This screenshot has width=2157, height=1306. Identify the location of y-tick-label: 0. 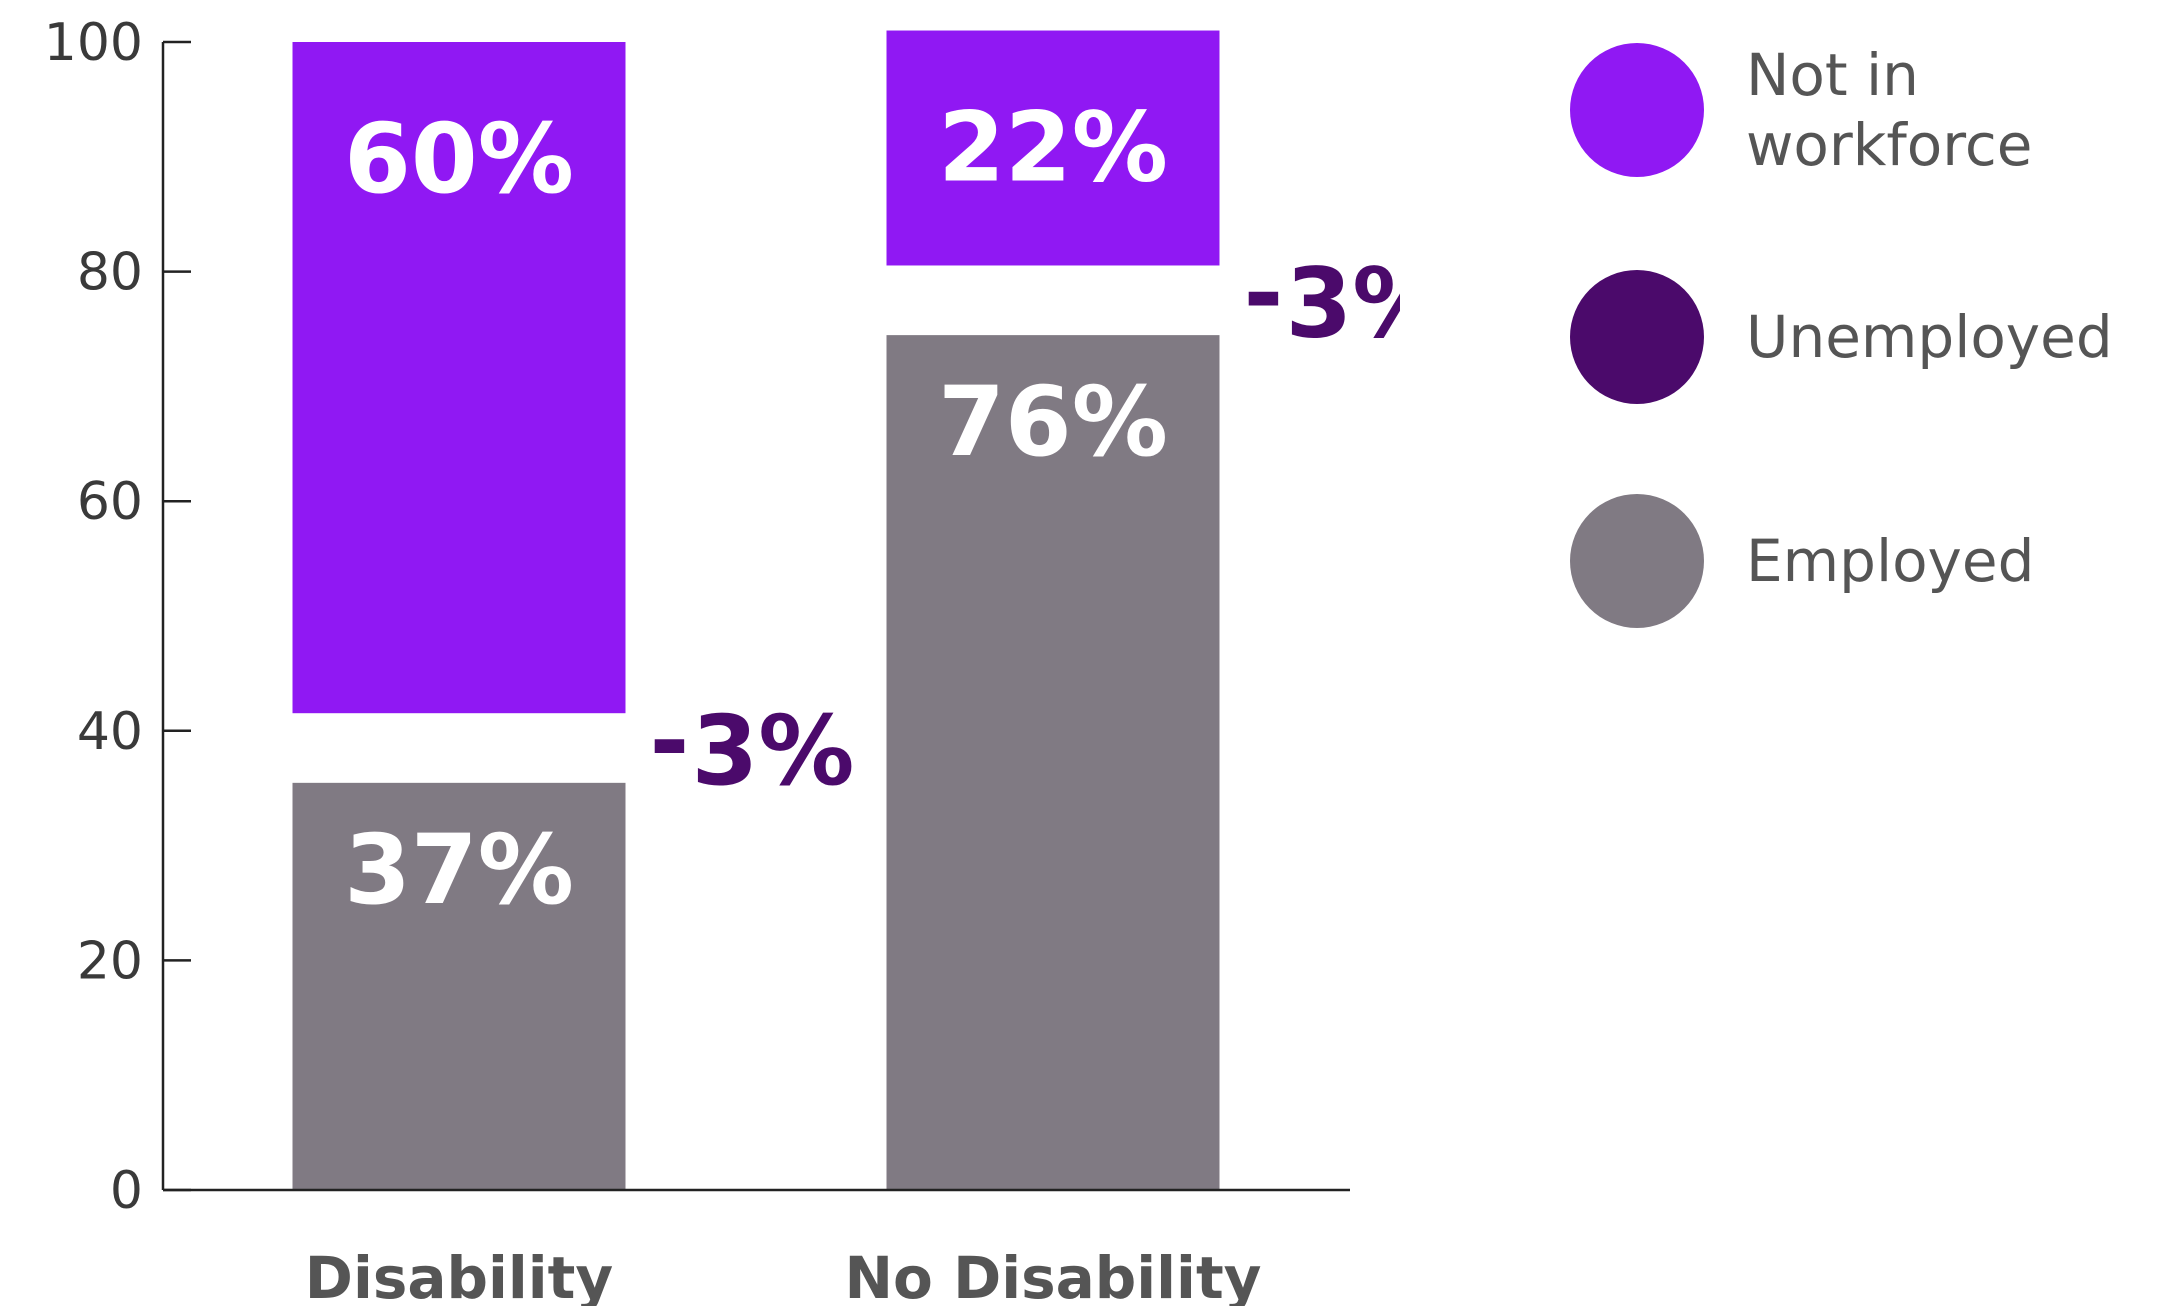
(126, 1191).